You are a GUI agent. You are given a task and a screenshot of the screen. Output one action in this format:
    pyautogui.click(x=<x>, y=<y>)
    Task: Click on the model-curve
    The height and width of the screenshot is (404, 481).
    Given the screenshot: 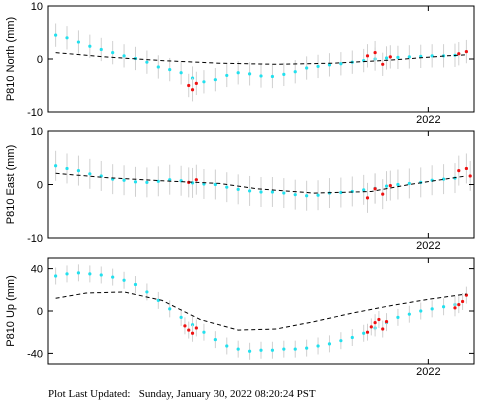 What is the action you would take?
    pyautogui.click(x=261, y=311)
    